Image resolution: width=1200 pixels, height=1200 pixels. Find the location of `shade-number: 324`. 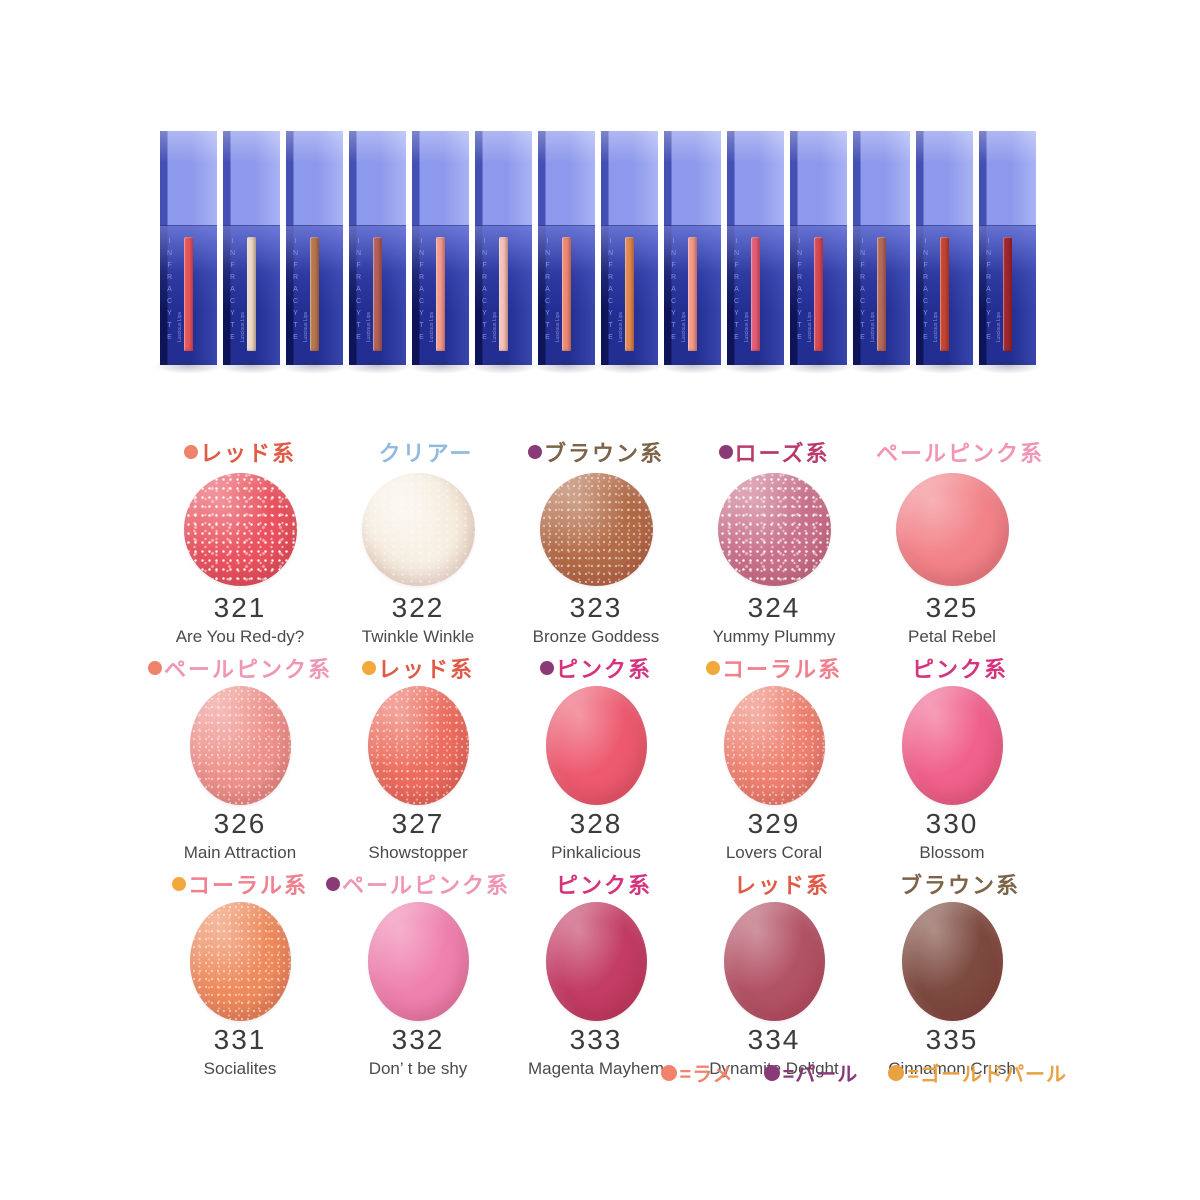

shade-number: 324 is located at coordinates (774, 607).